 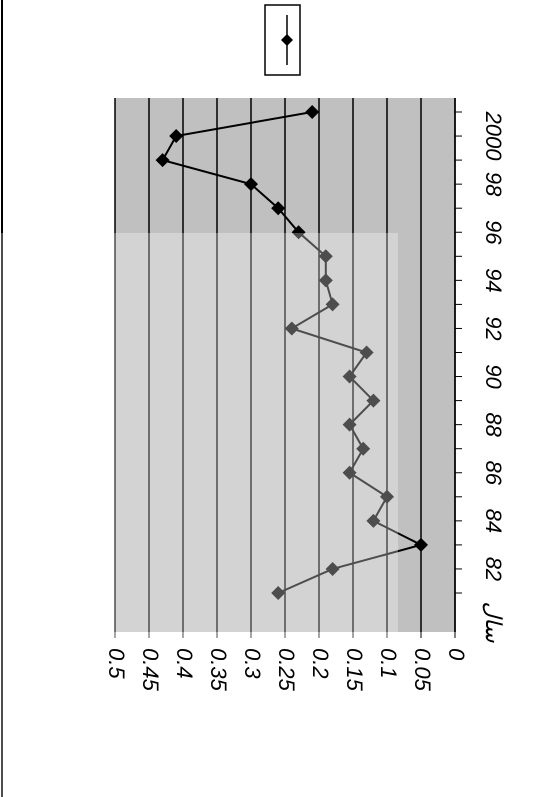 I want to click on legend-box, so click(x=282, y=40).